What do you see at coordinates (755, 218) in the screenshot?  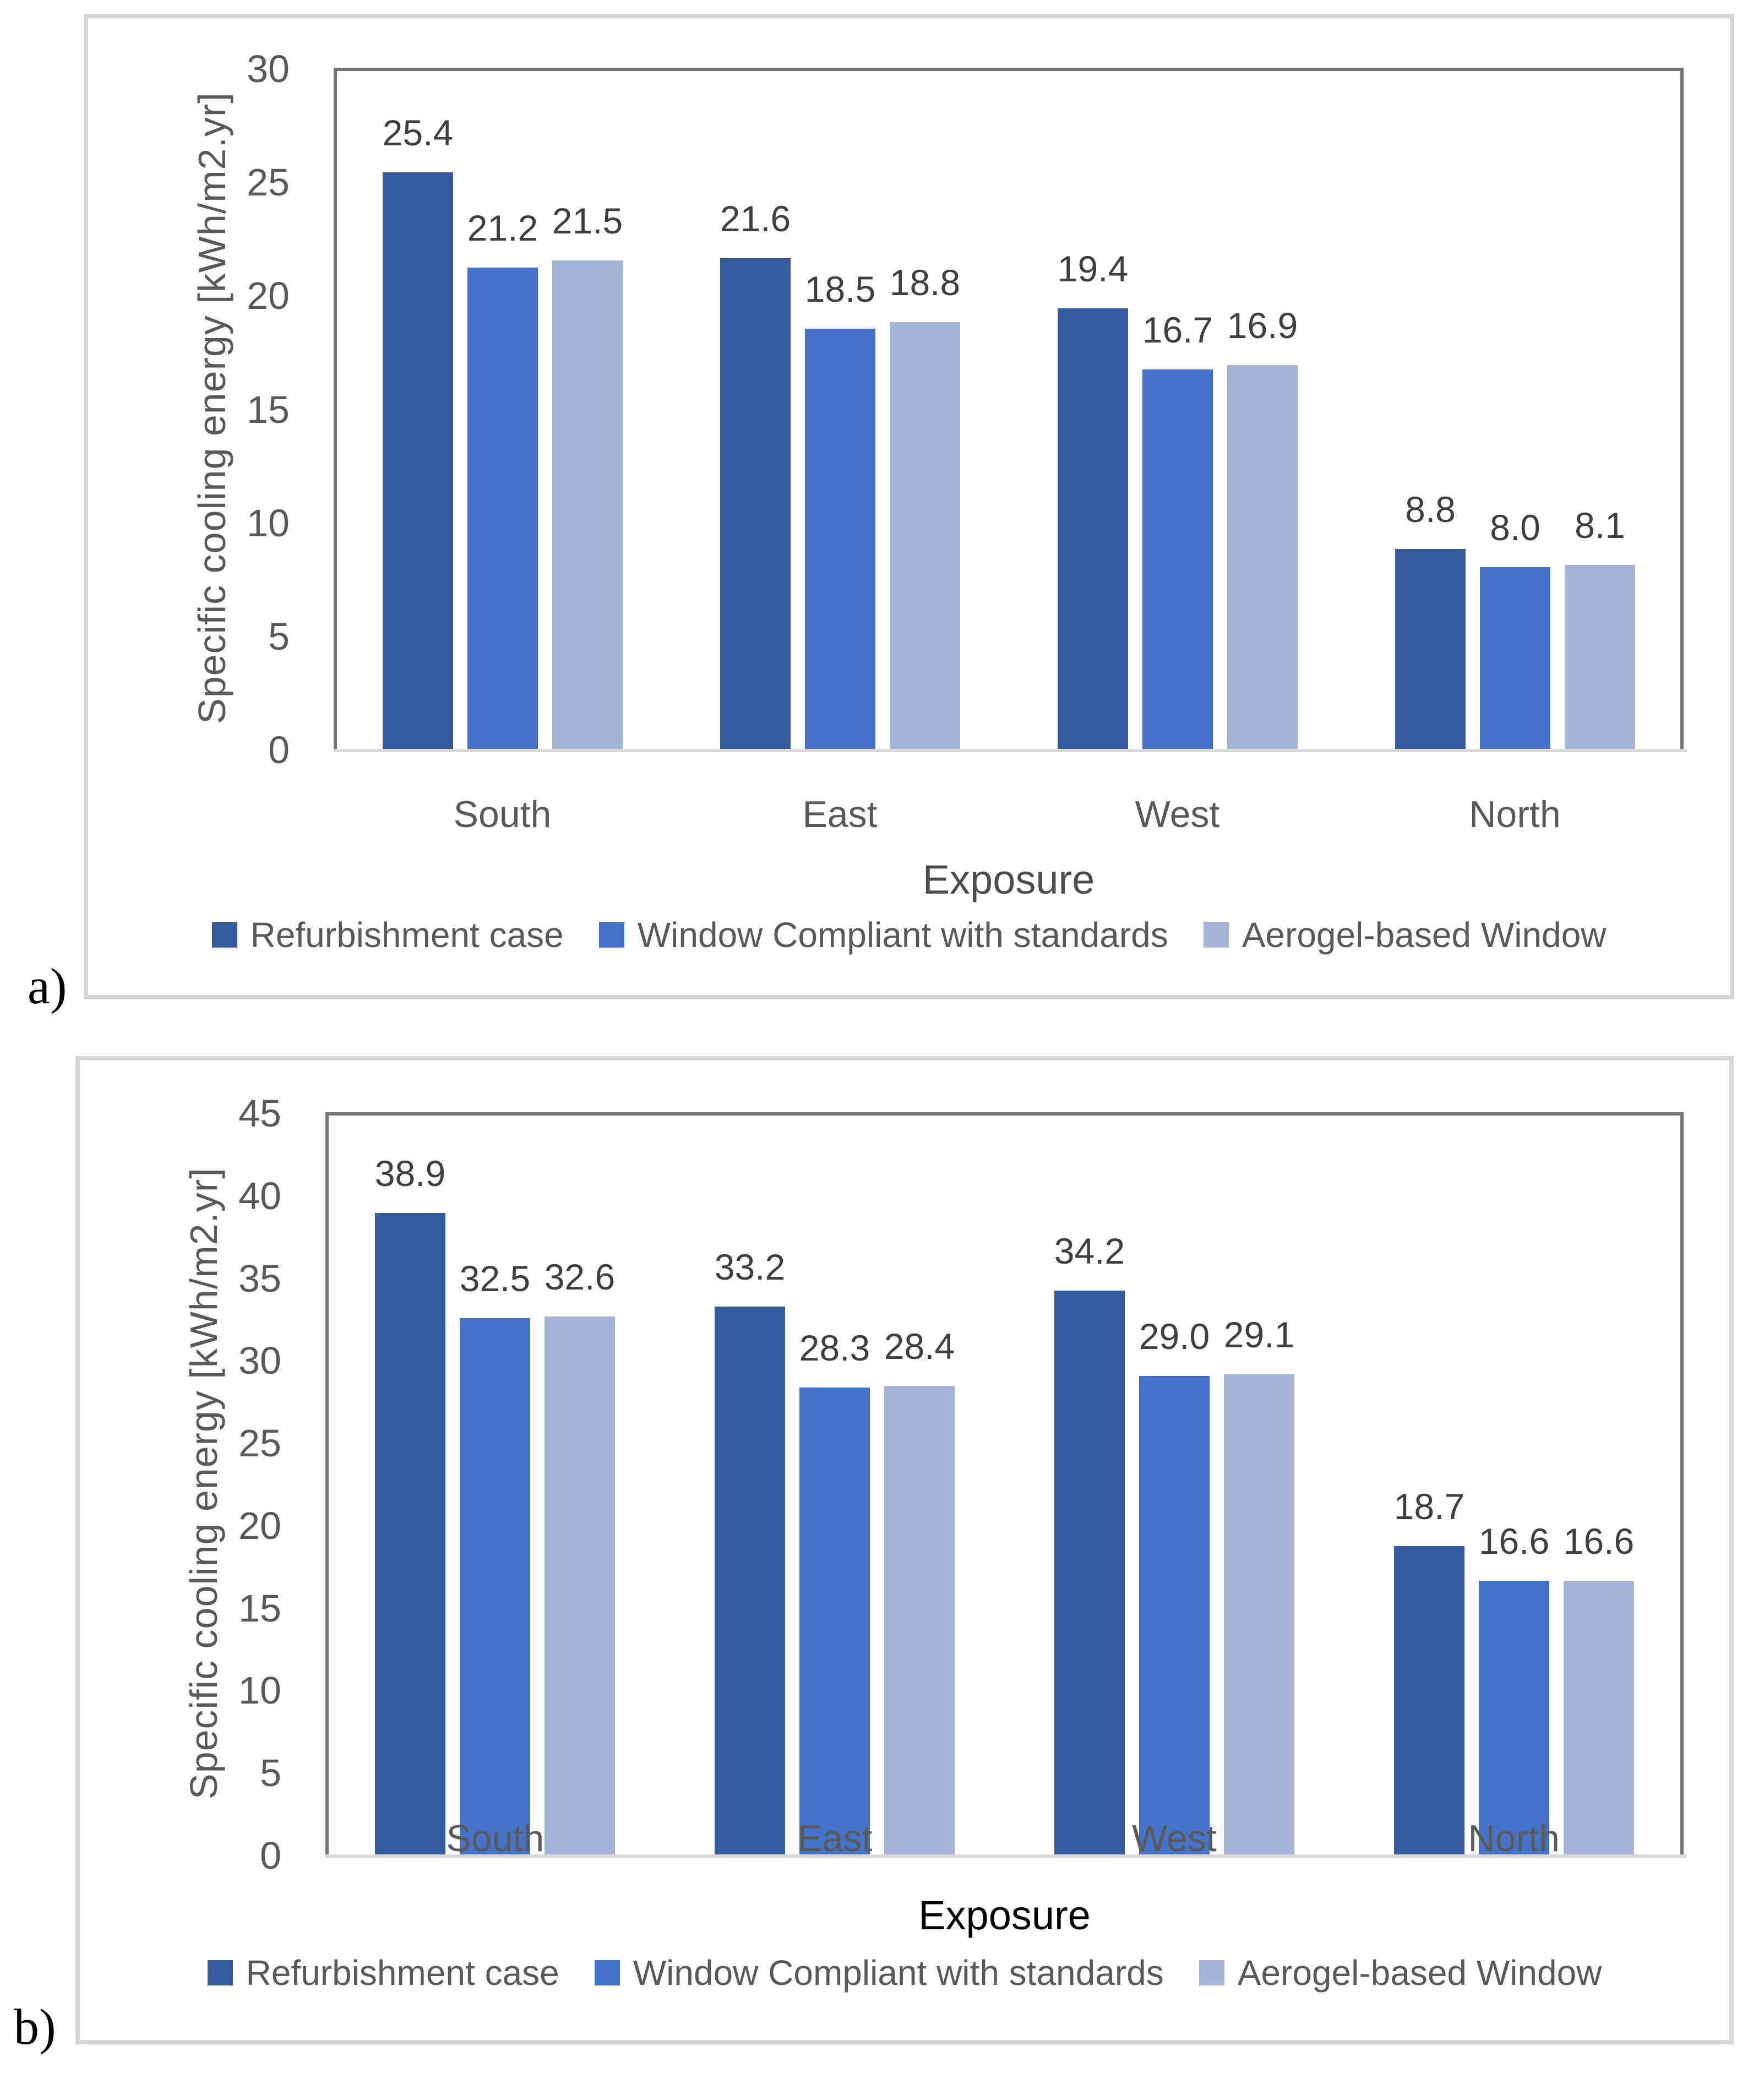 I see `data-label: 21.6` at bounding box center [755, 218].